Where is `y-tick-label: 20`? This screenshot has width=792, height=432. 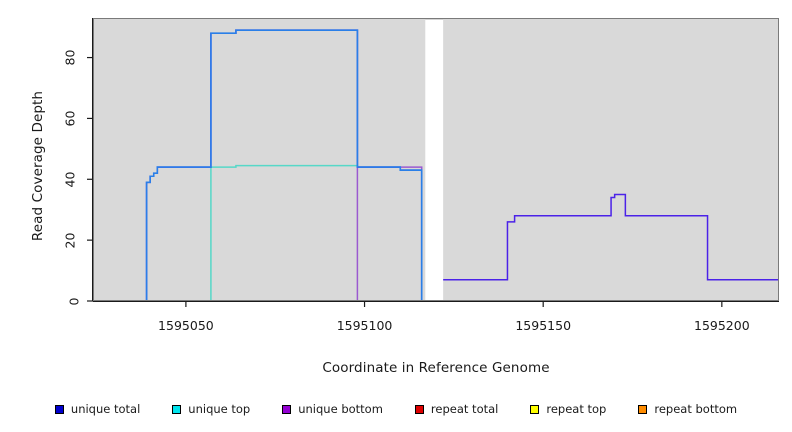 y-tick-label: 20 is located at coordinates (70, 240).